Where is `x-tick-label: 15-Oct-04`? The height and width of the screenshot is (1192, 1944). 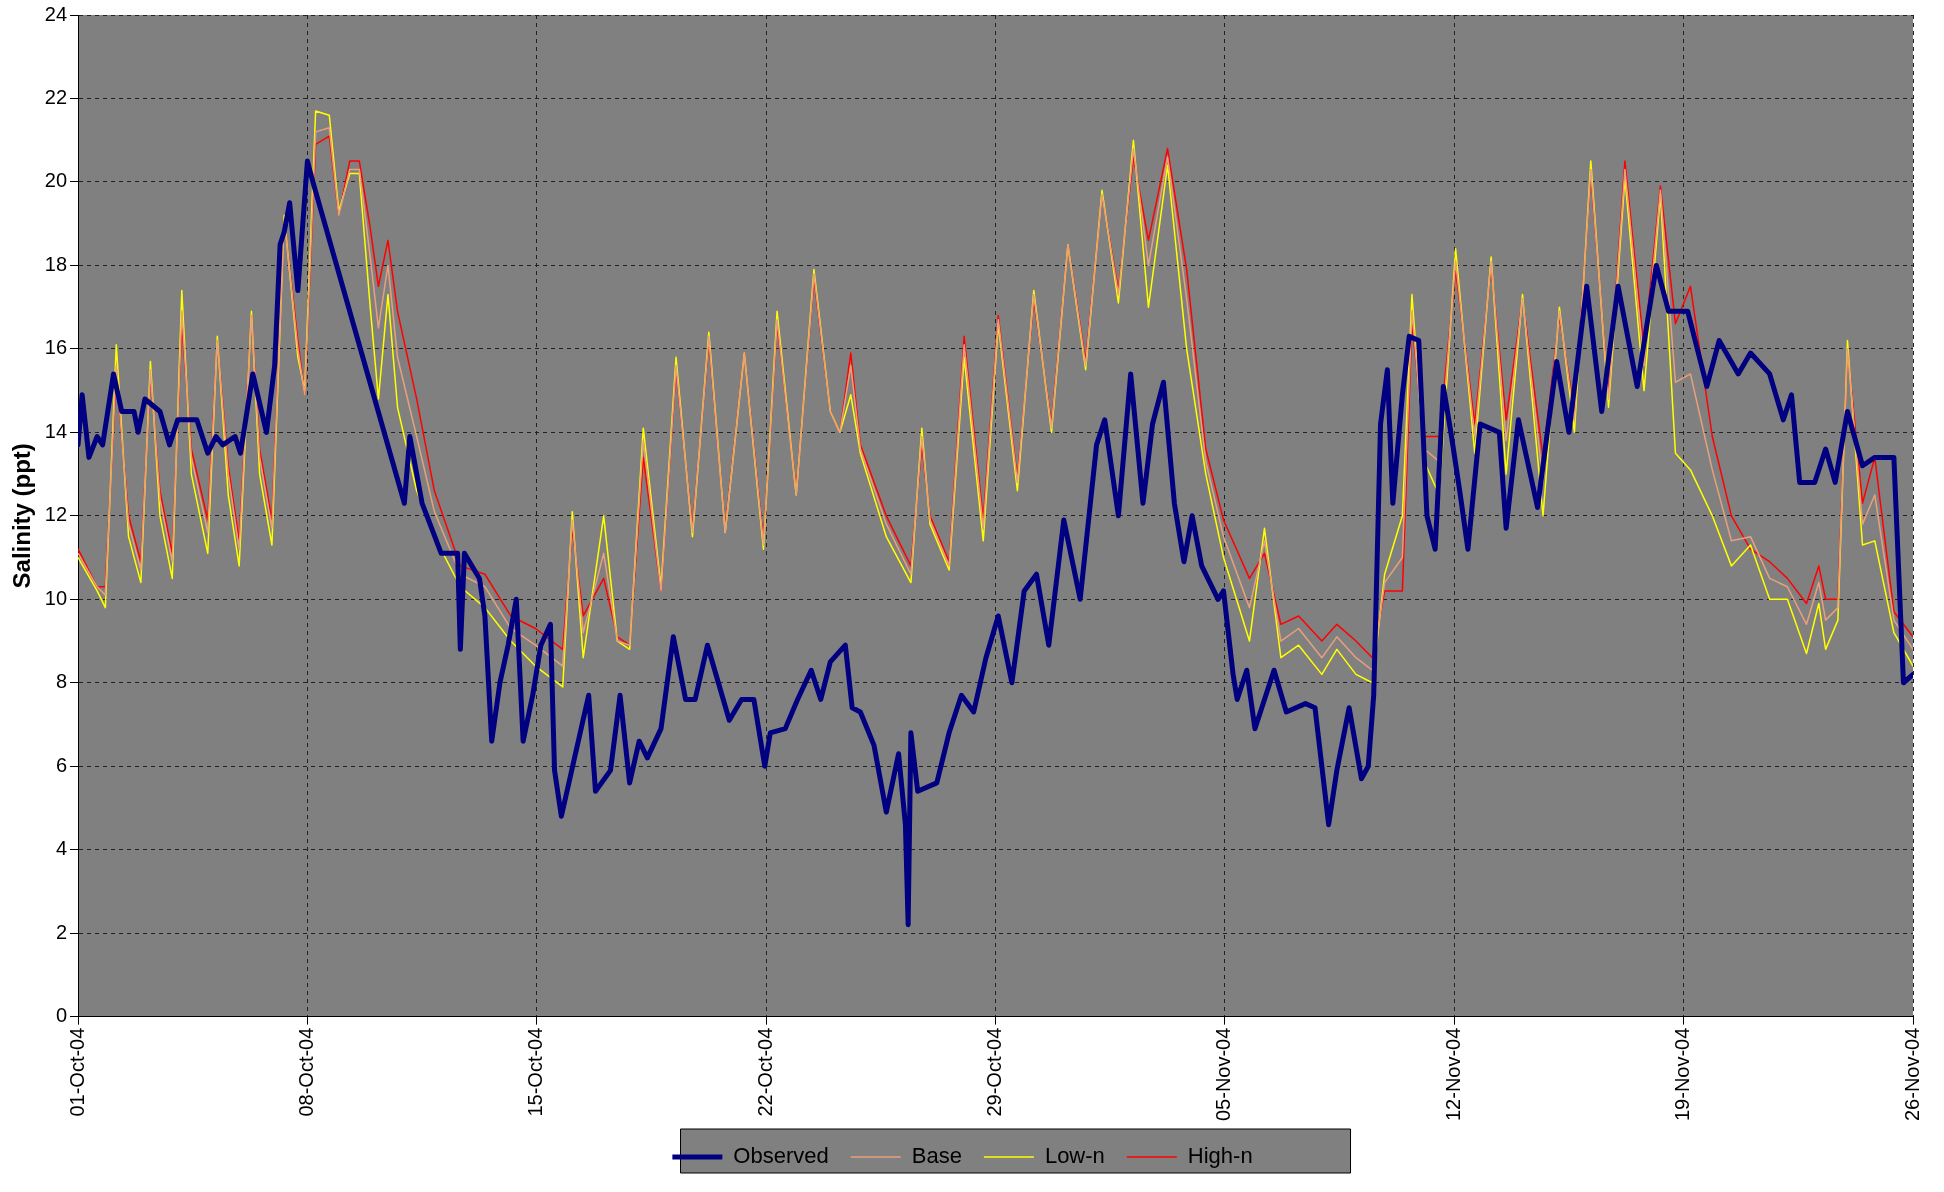 x-tick-label: 15-Oct-04 is located at coordinates (535, 1072).